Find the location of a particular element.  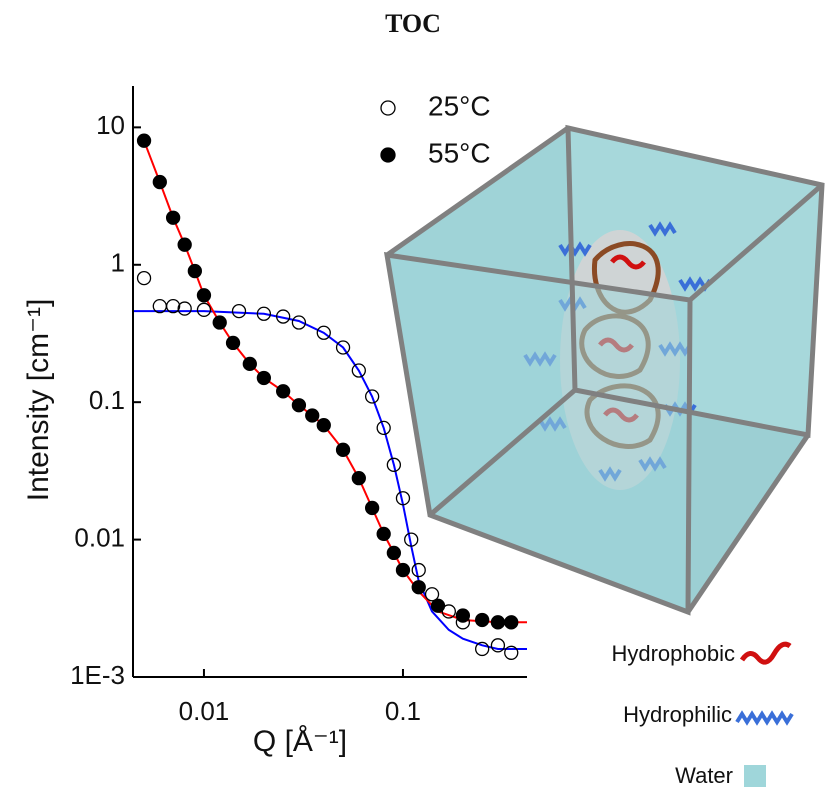

y-axis-title: Intensity [cm⁻¹] is located at coordinates (38, 400).